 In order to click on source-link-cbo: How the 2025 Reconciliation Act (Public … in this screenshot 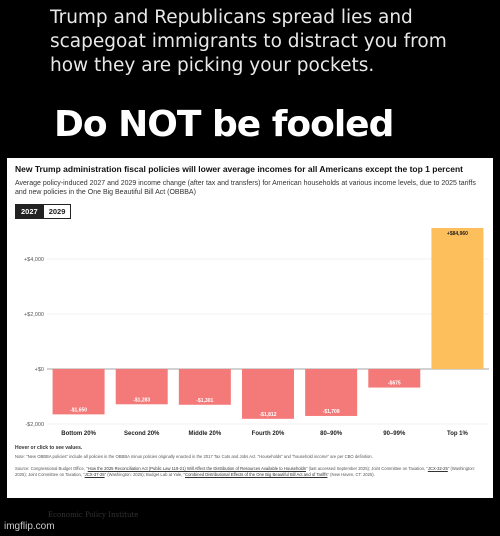, I will do `click(196, 468)`.